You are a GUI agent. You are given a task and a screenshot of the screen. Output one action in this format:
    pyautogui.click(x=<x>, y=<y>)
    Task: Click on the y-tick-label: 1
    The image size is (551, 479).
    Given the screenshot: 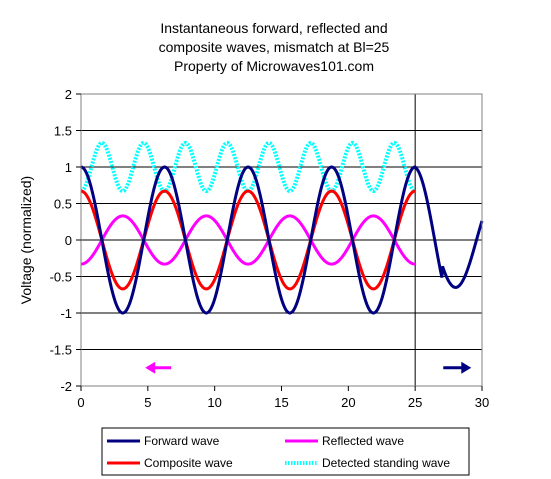 What is the action you would take?
    pyautogui.click(x=68, y=167)
    